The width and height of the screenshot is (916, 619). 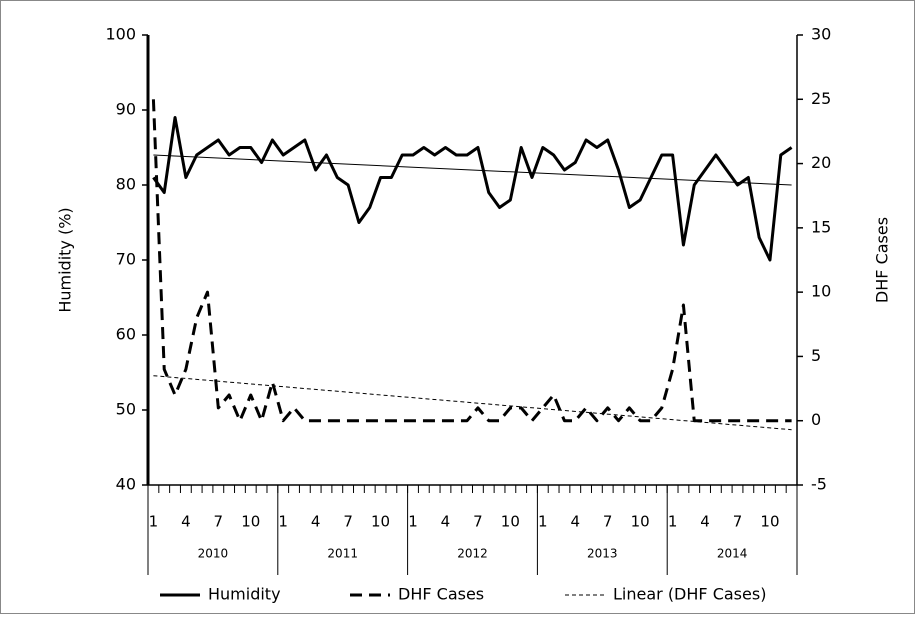 I want to click on group-label: 2014, so click(x=732, y=554).